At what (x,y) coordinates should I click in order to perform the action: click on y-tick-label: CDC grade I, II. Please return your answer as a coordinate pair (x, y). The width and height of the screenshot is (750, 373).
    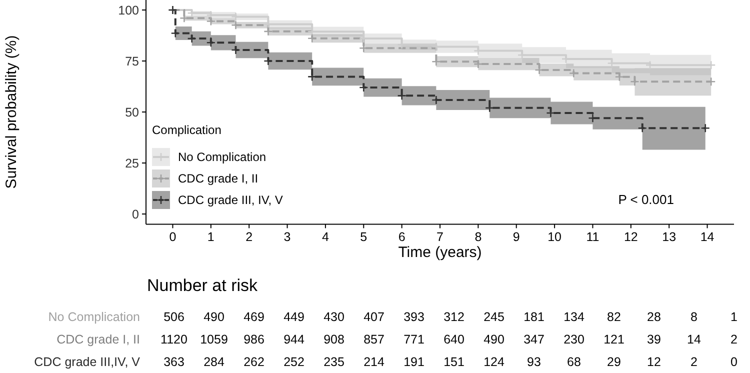
    Looking at the image, I should click on (98, 339).